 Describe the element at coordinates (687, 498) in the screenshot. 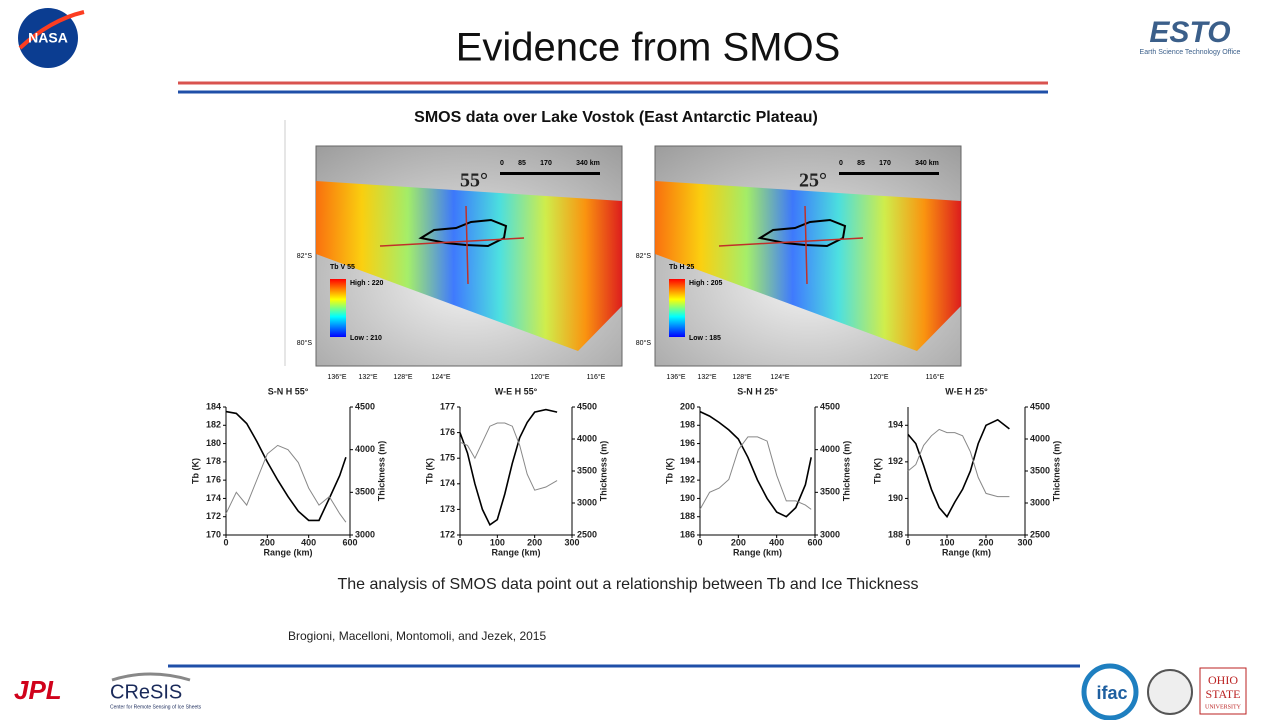

I see `y-tick-label: 190` at that location.